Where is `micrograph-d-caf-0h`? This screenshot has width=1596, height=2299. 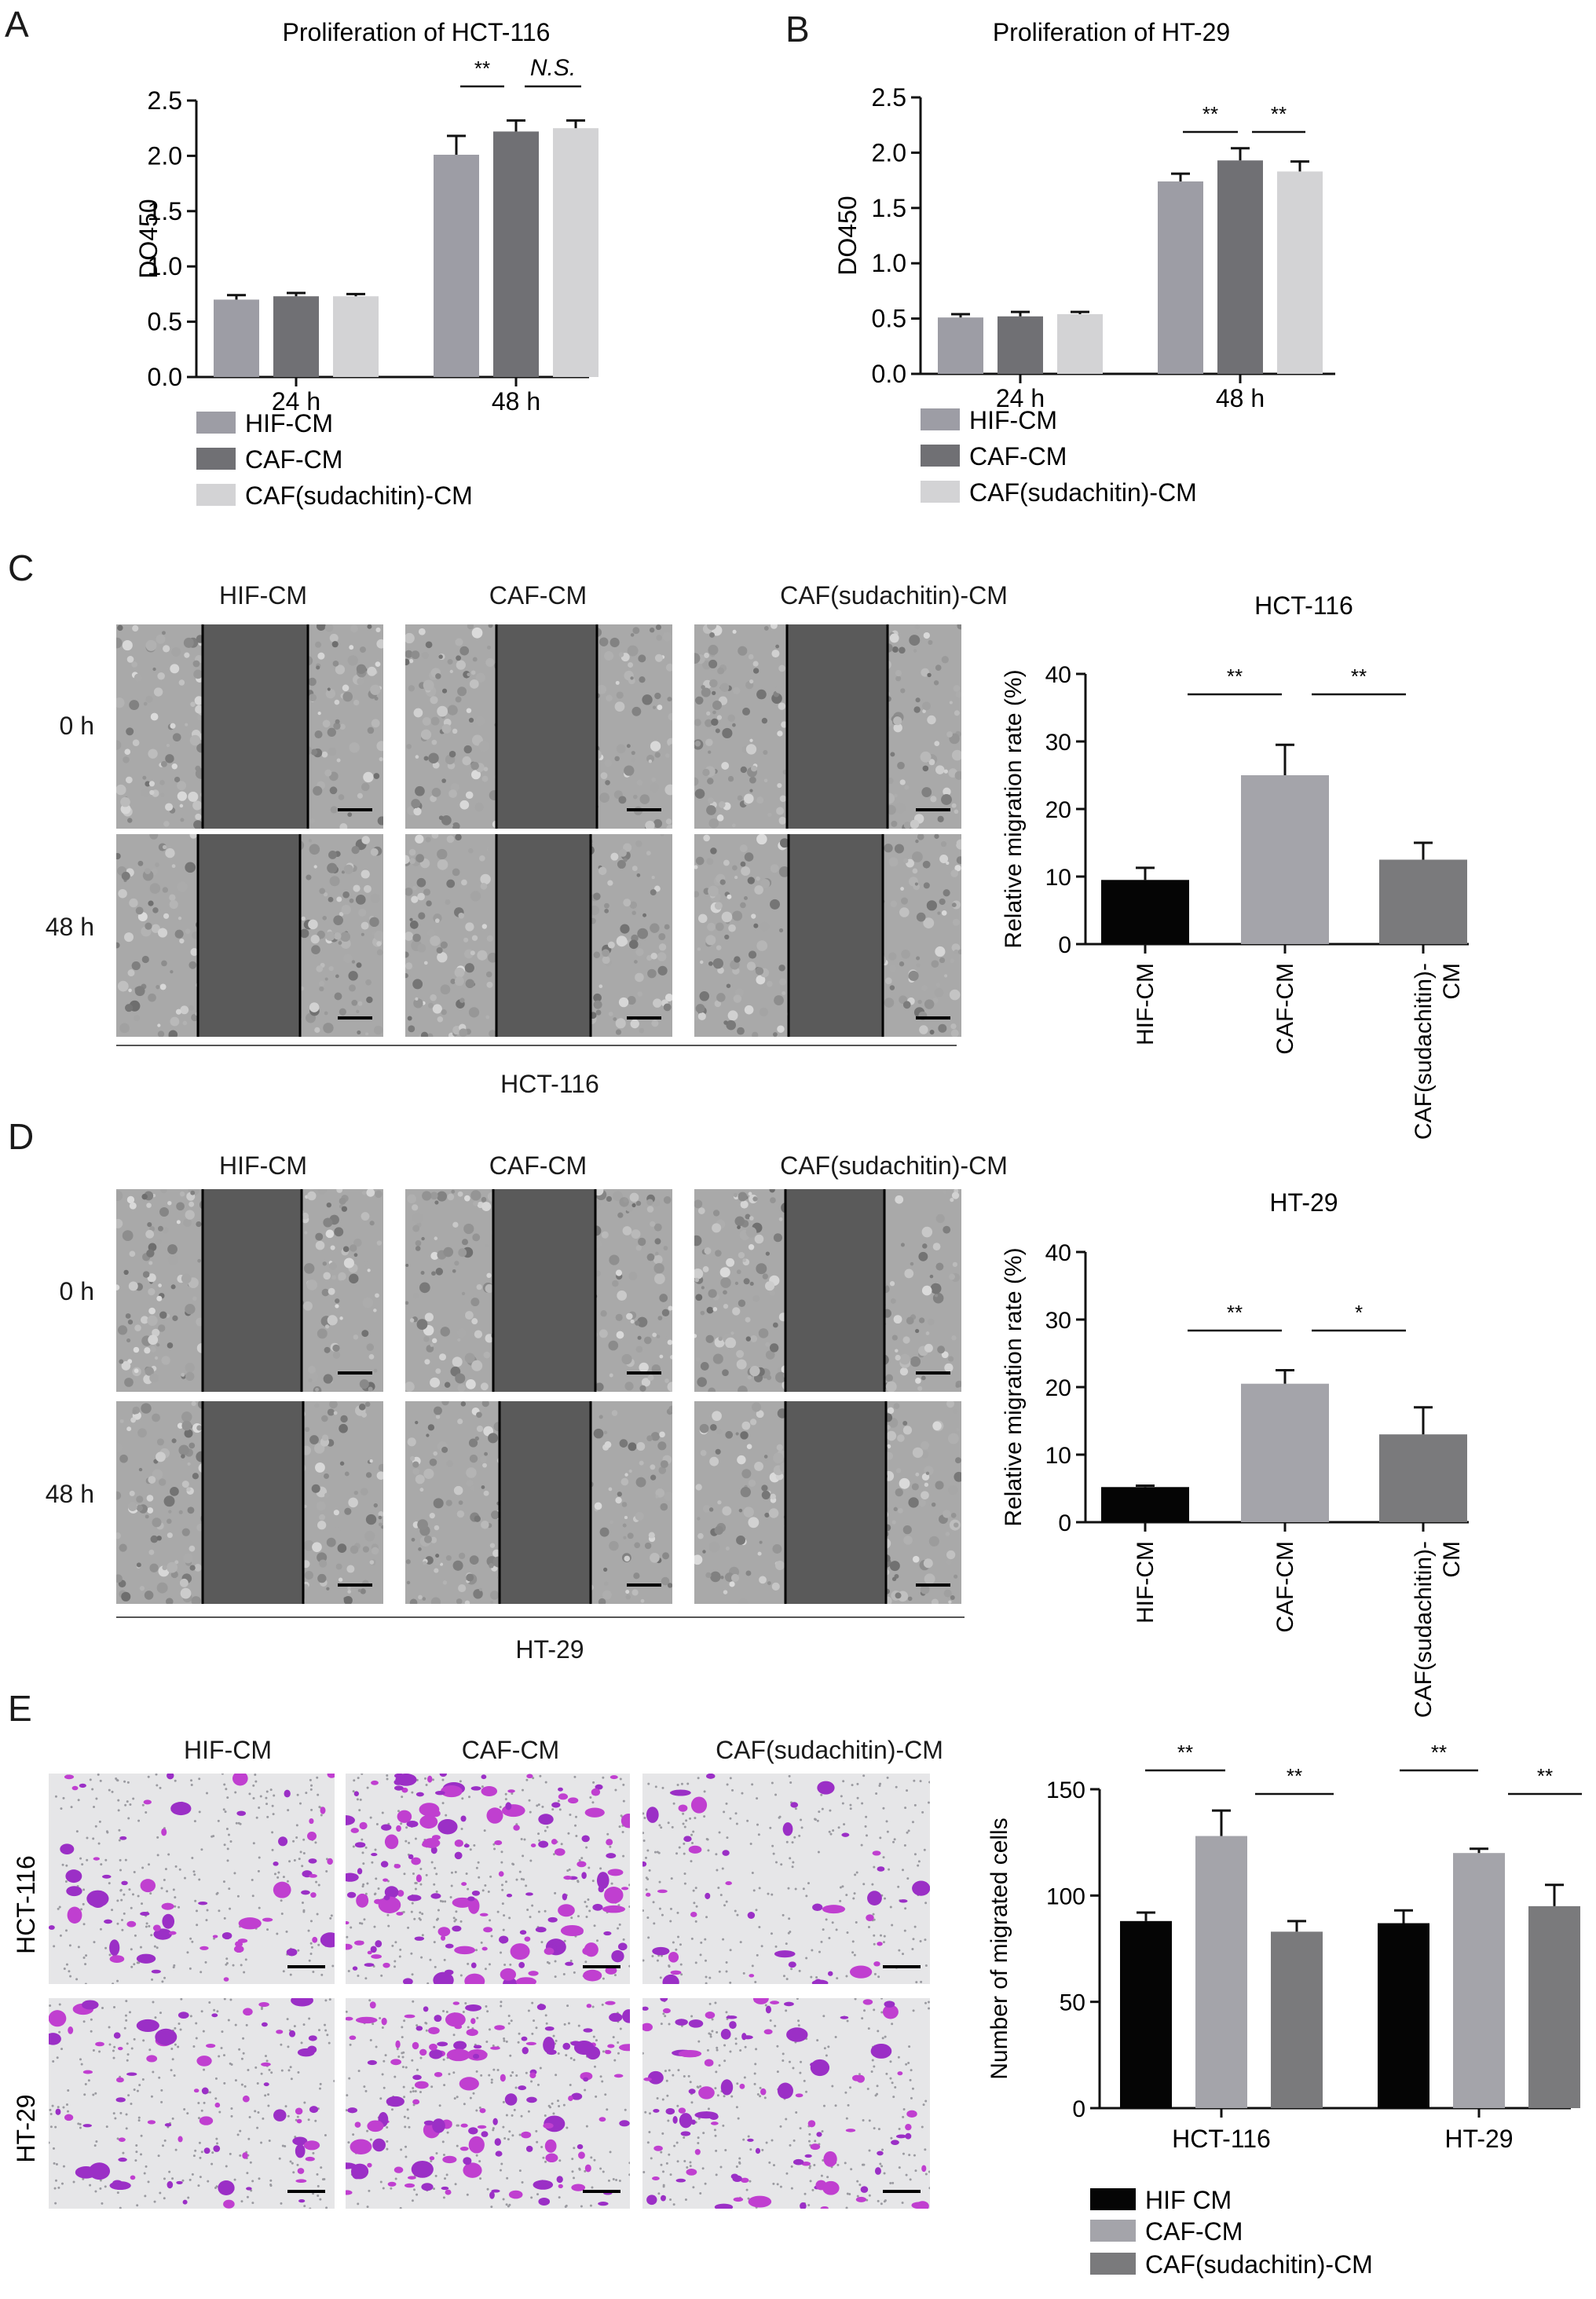
micrograph-d-caf-0h is located at coordinates (538, 1290).